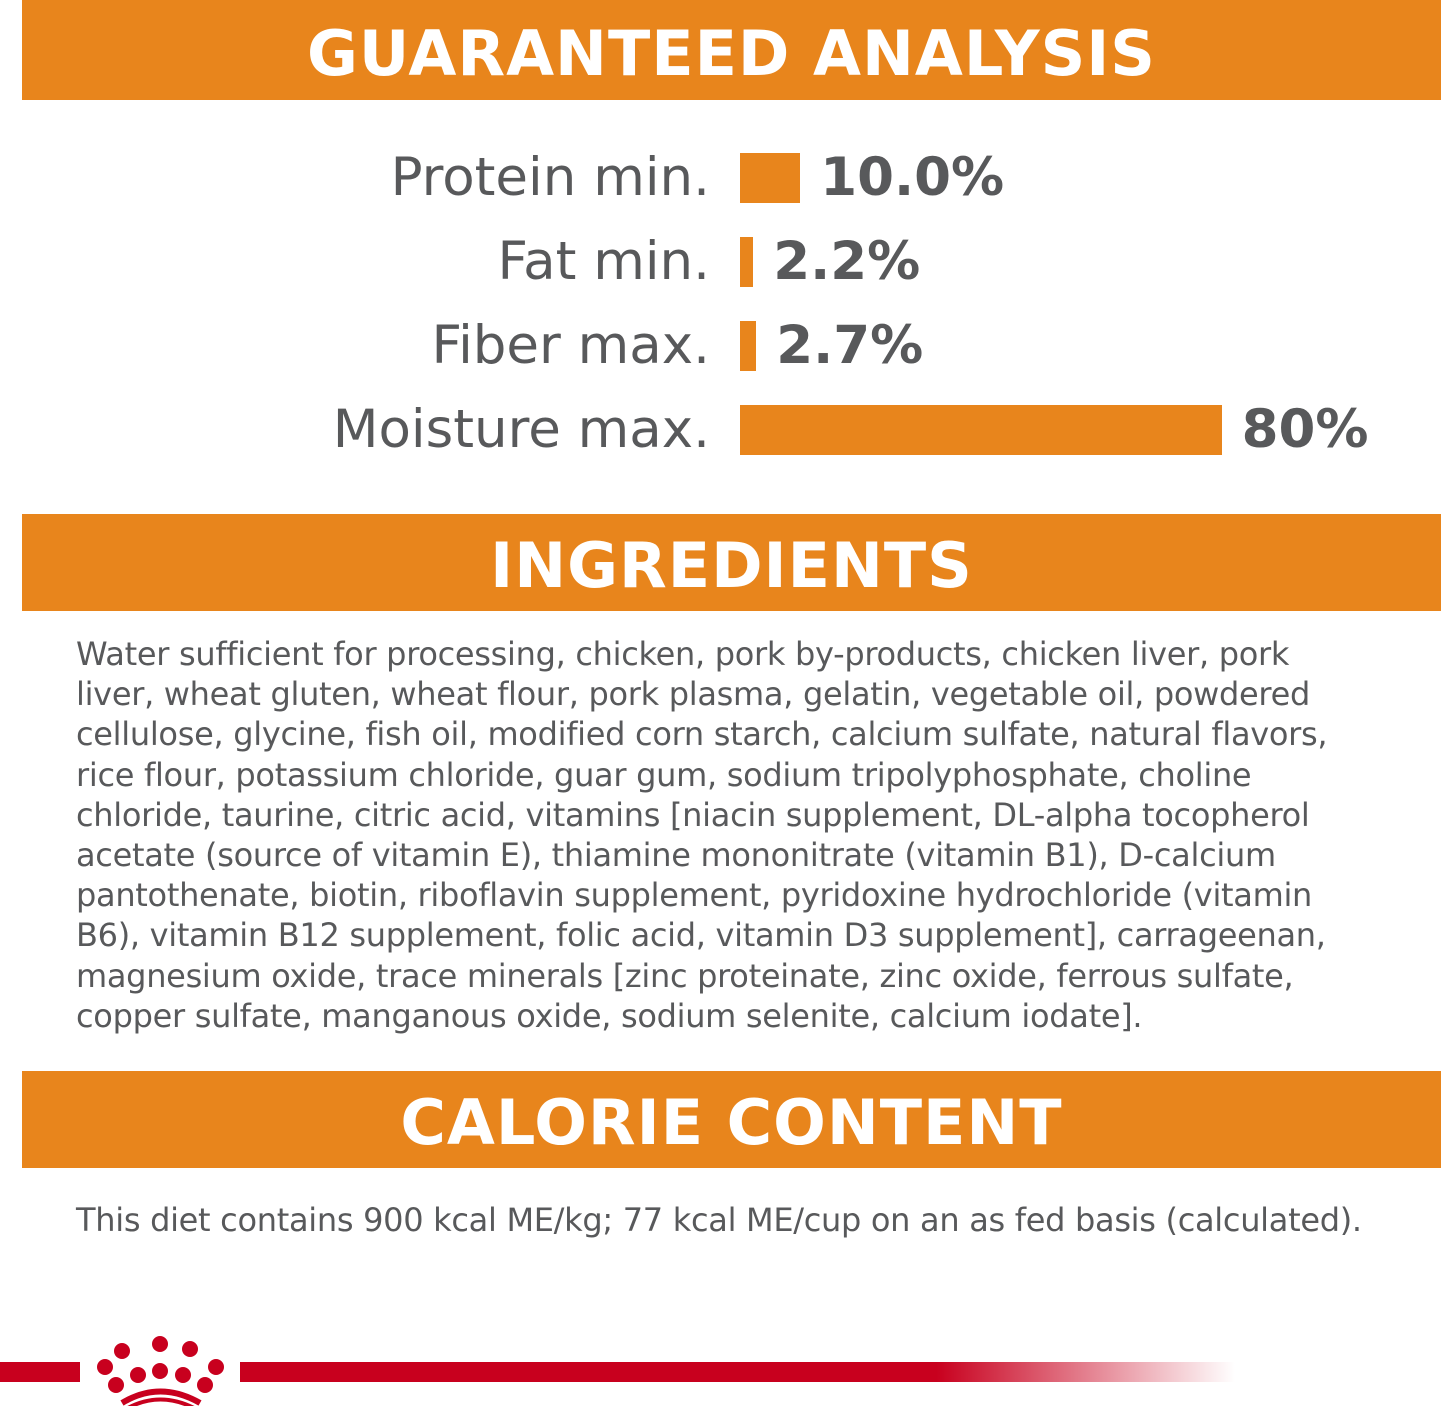 This screenshot has height=1406, width=1445. What do you see at coordinates (731, 1119) in the screenshot?
I see `calorie-content-header: CALORIE CONTENT` at bounding box center [731, 1119].